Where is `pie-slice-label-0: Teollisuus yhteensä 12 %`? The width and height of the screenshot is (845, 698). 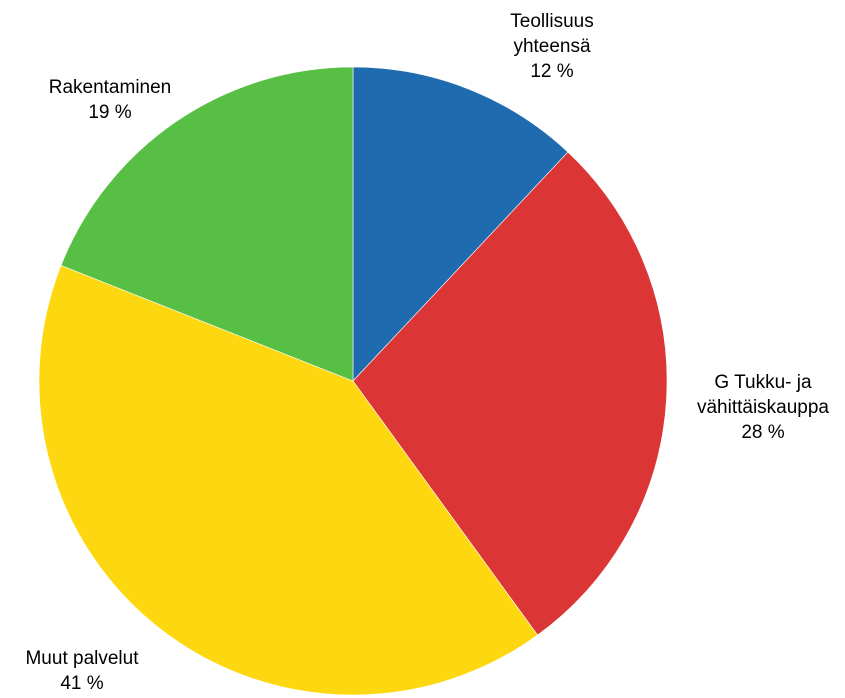 pie-slice-label-0: Teollisuus yhteensä 12 % is located at coordinates (551, 46).